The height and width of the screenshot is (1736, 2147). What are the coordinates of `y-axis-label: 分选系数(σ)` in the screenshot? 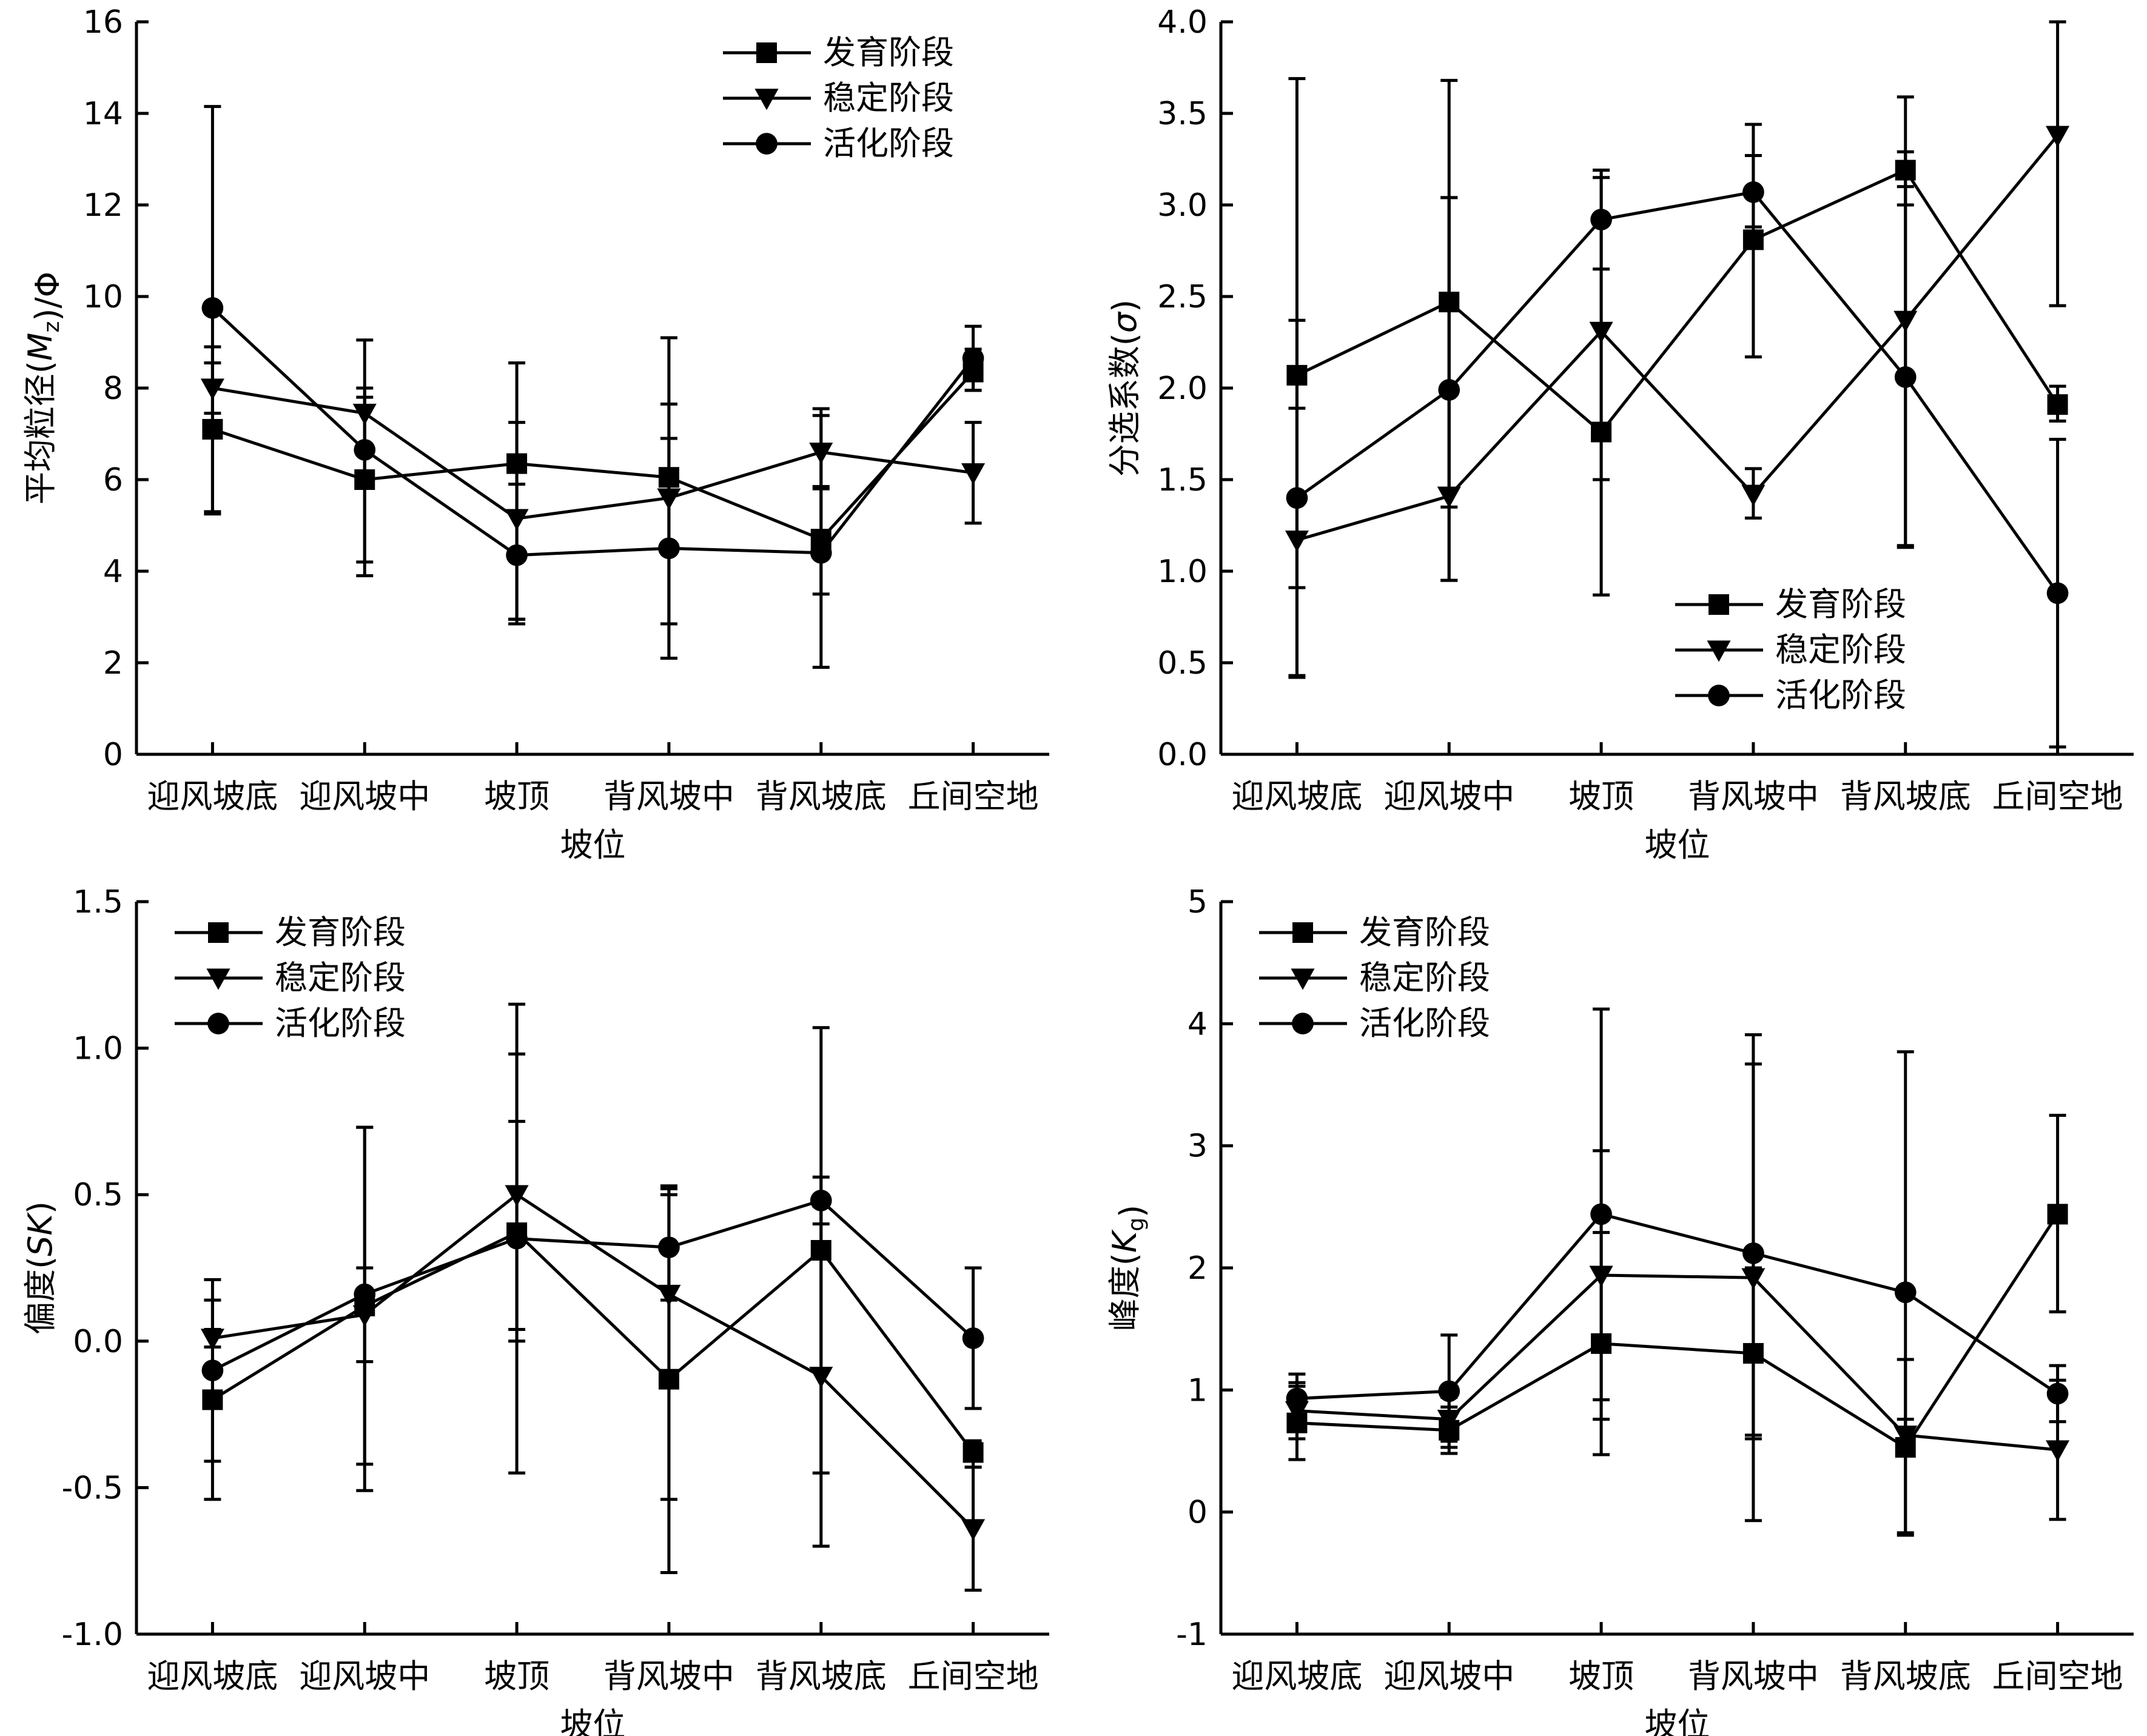 It's located at (1125, 388).